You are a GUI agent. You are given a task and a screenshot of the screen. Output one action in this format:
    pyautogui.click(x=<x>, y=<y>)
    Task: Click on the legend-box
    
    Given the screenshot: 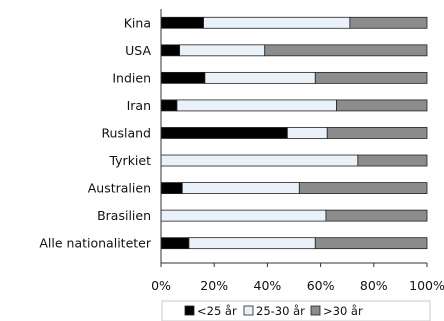 What is the action you would take?
    pyautogui.click(x=296, y=310)
    